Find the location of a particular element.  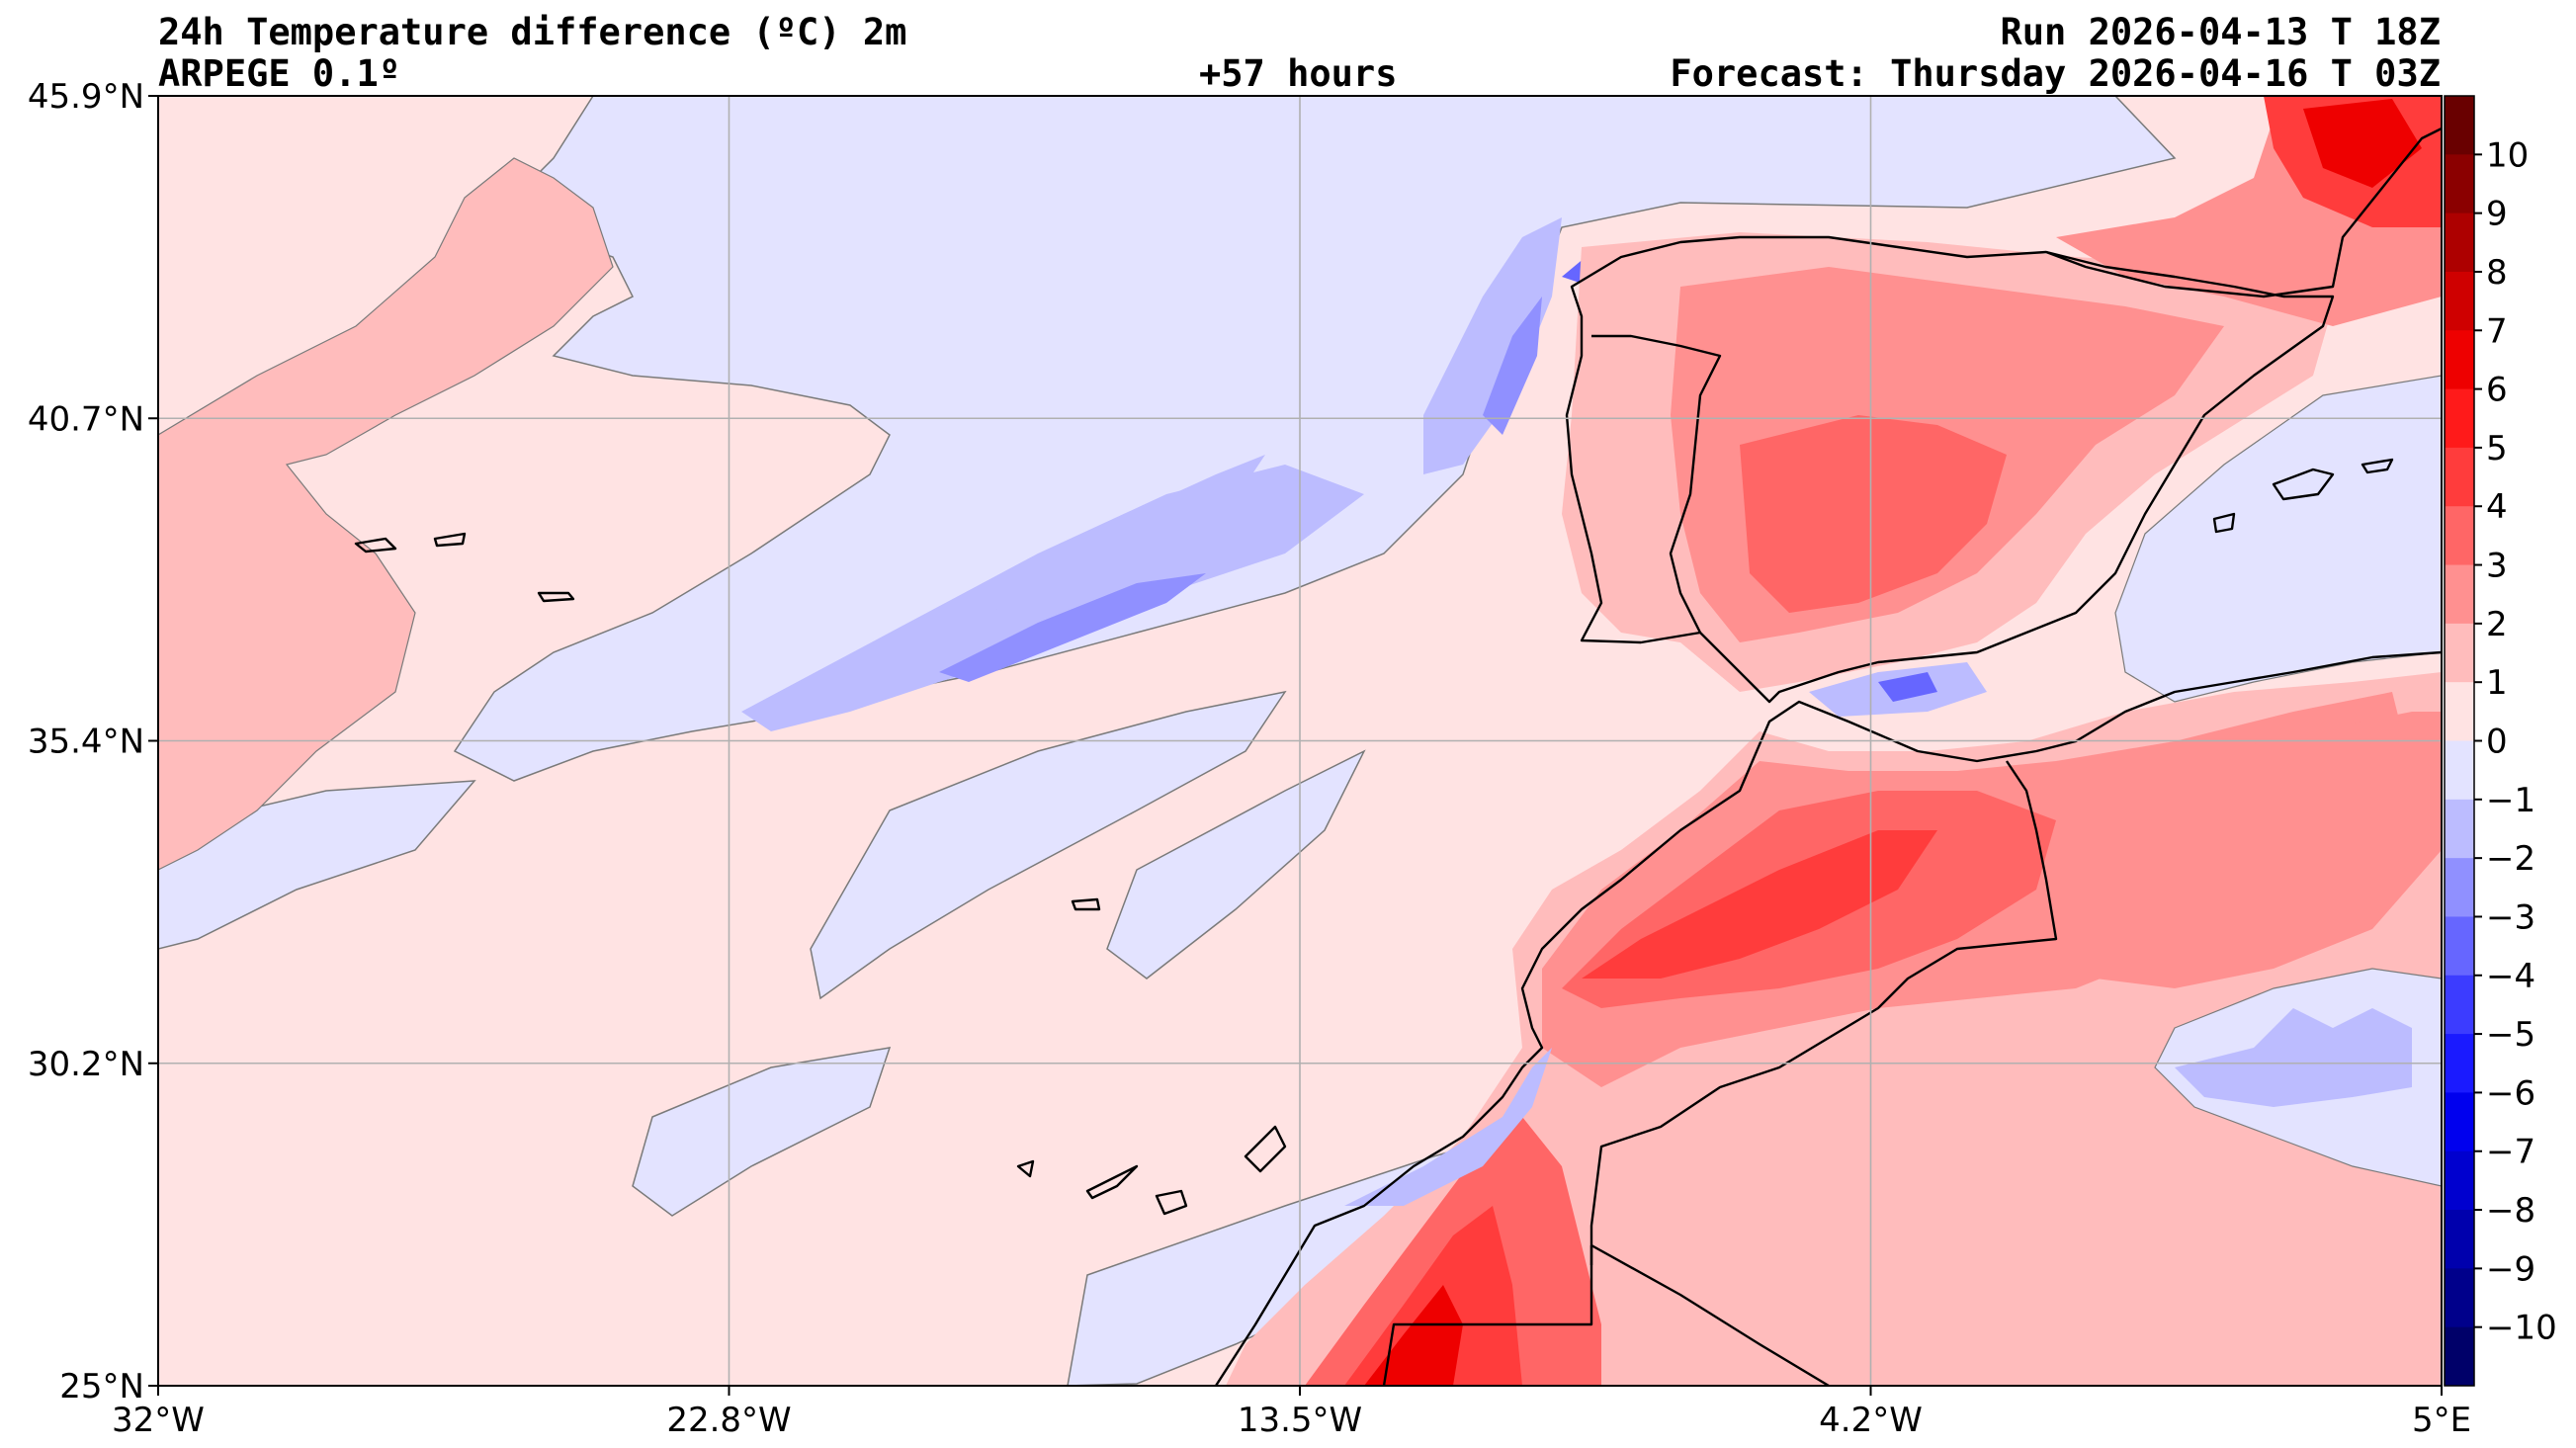

island-ibiza is located at coordinates (2224, 523).